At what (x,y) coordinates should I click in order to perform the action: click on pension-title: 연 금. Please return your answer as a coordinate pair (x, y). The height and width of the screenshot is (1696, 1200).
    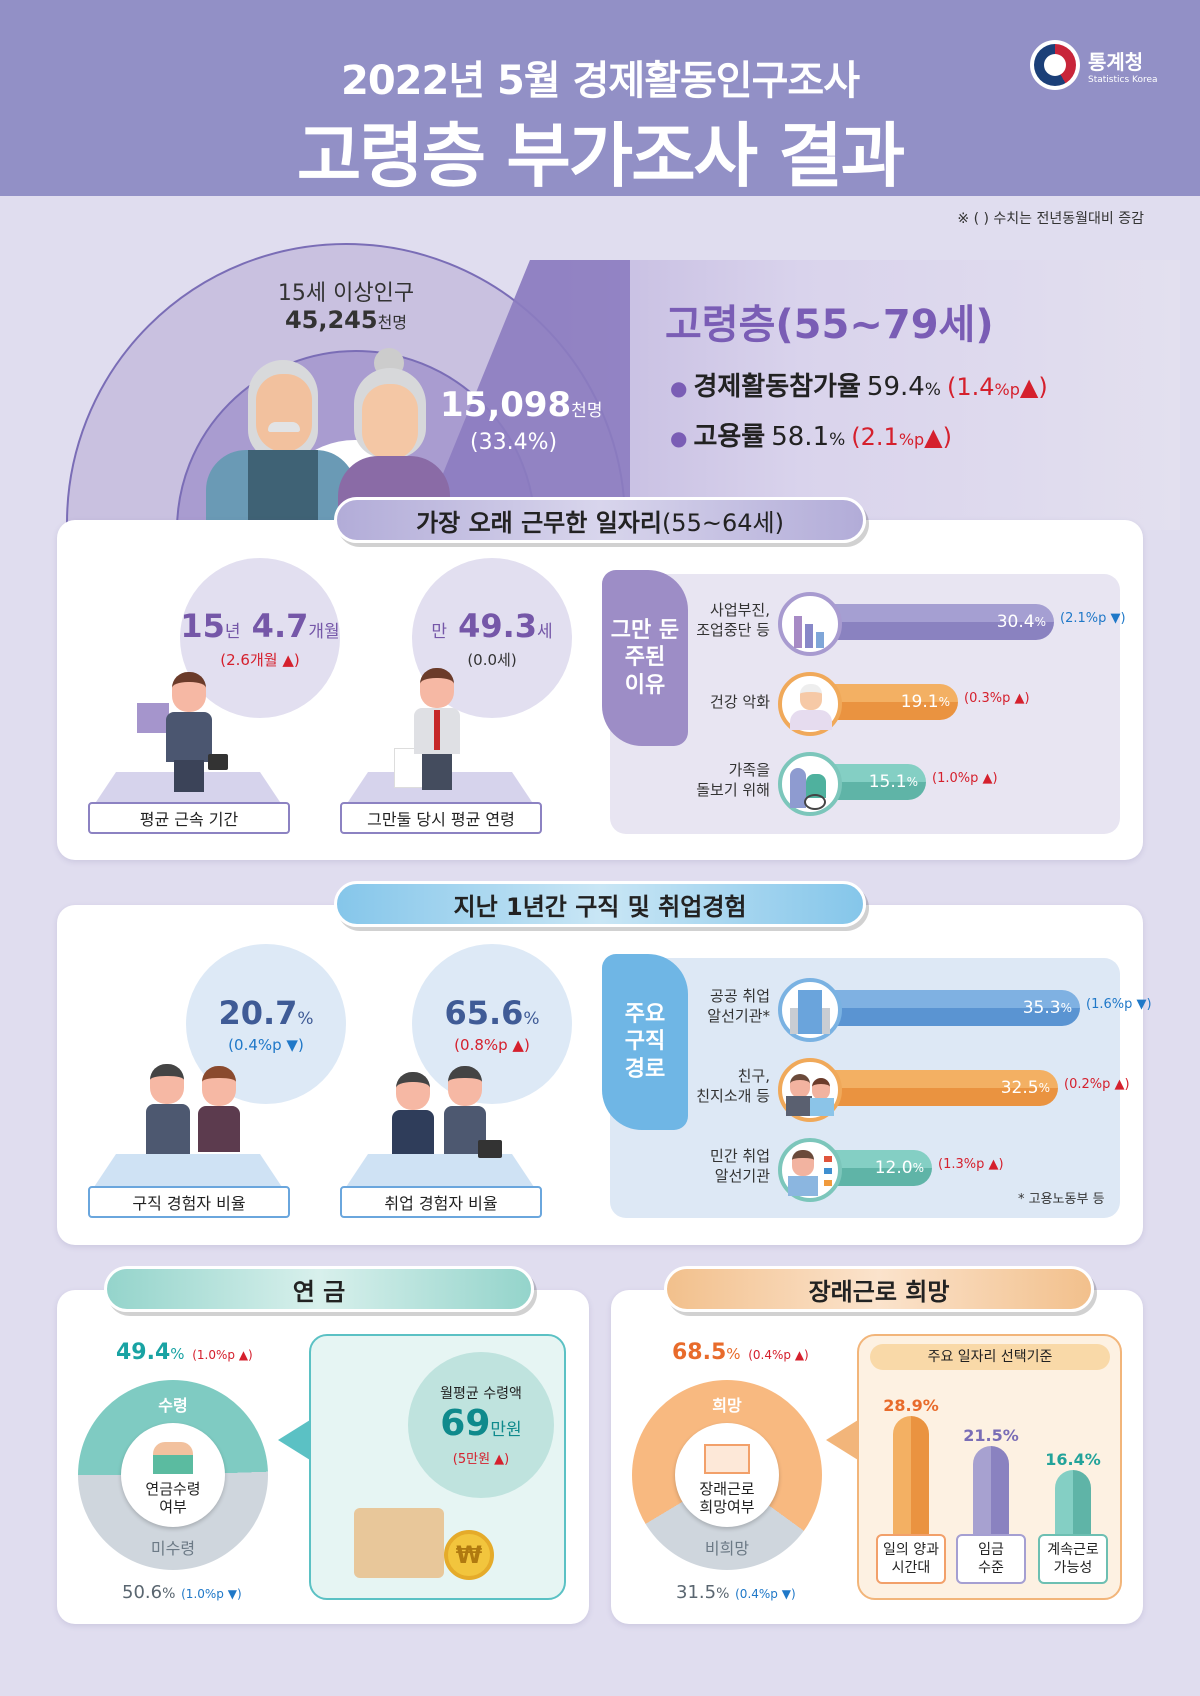
    Looking at the image, I should click on (319, 1289).